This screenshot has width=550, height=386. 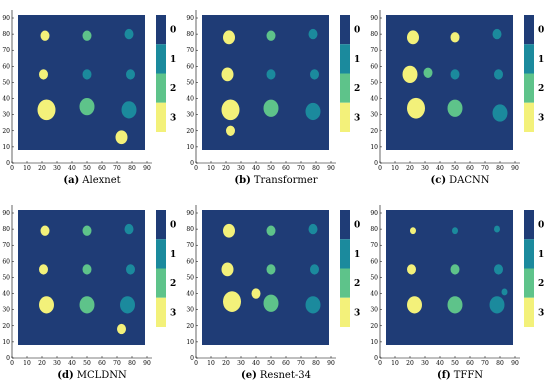 What do you see at coordinates (117, 168) in the screenshot?
I see `x-tick-label: 70` at bounding box center [117, 168].